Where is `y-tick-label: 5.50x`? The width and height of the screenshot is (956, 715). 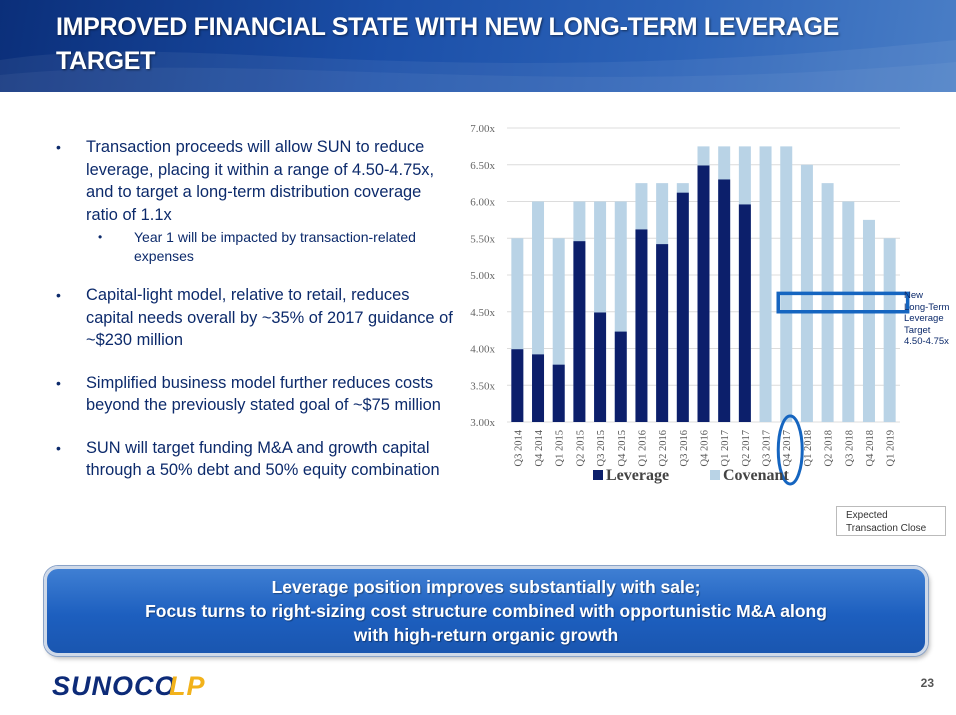 y-tick-label: 5.50x is located at coordinates (482, 239).